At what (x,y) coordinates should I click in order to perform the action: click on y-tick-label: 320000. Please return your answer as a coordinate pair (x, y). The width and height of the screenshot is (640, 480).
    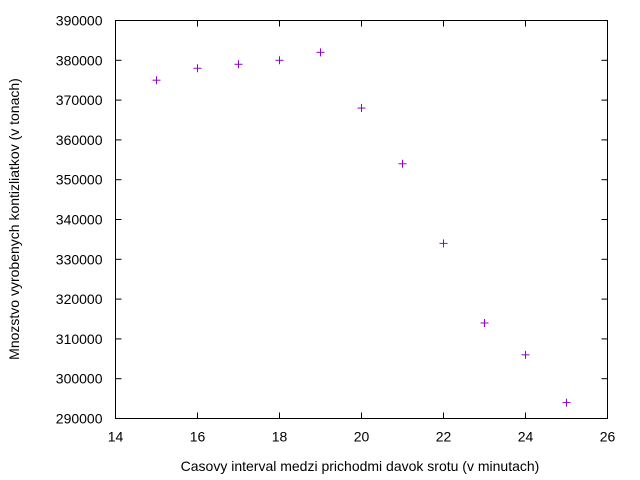
    Looking at the image, I should click on (79, 299).